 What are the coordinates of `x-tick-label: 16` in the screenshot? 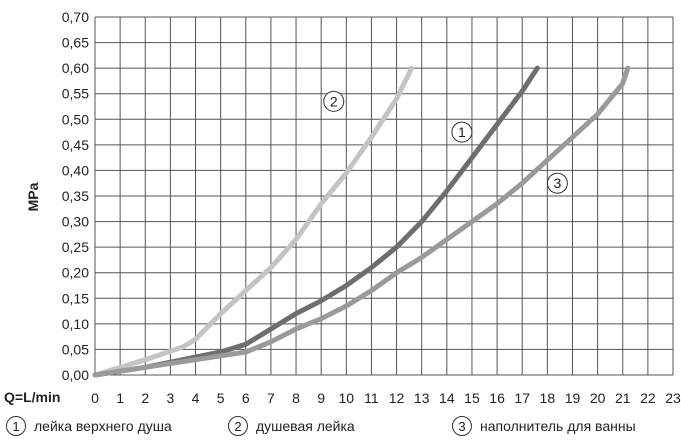 It's located at (497, 398).